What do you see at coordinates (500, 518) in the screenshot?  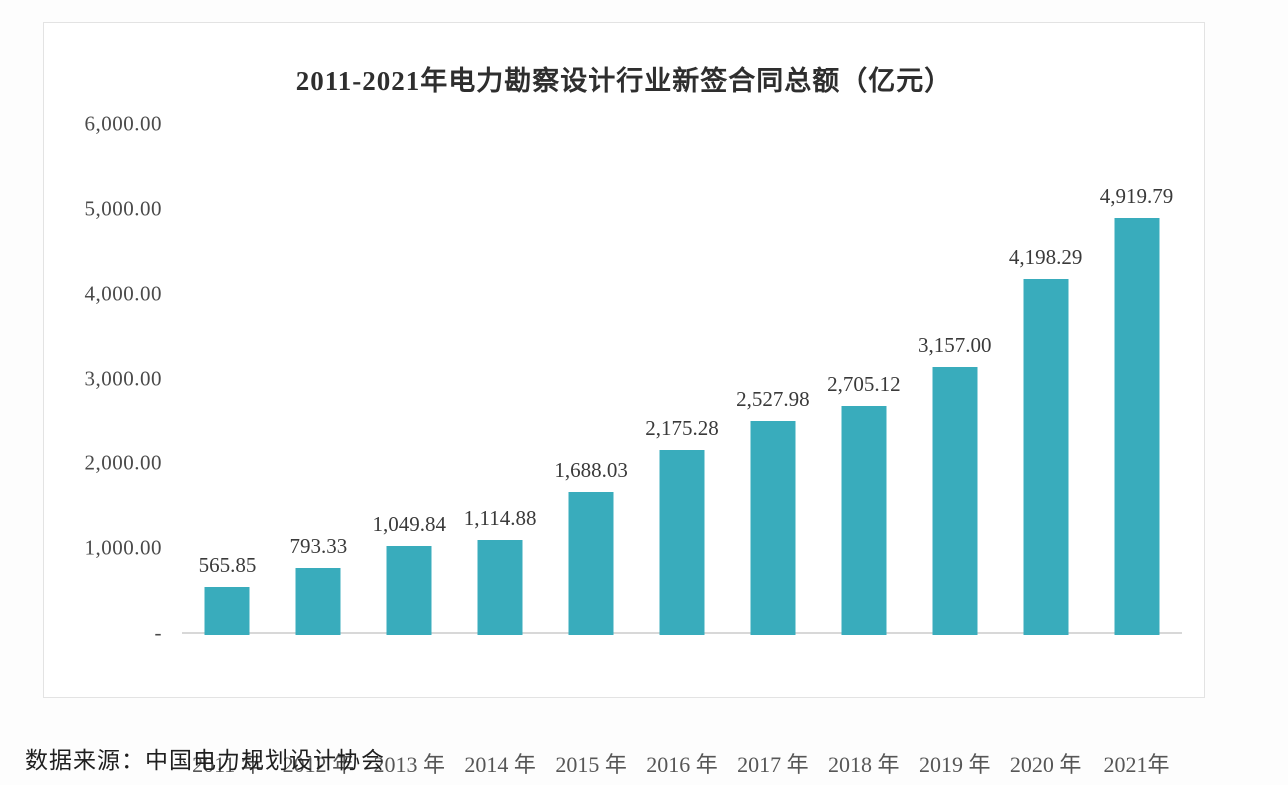 I see `value-label: 1,114.88` at bounding box center [500, 518].